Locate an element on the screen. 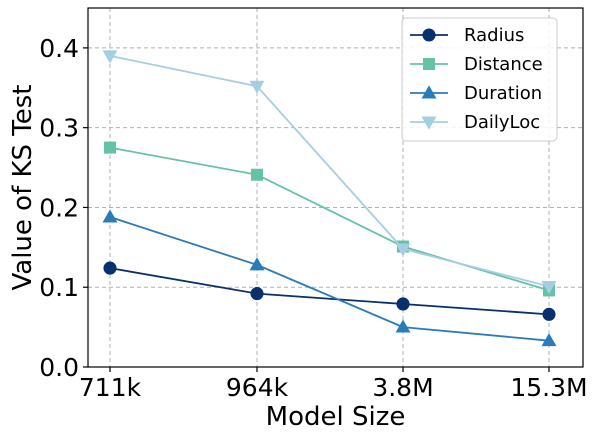 Image resolution: width=598 pixels, height=438 pixels. x-tick-label: 711k is located at coordinates (110, 387).